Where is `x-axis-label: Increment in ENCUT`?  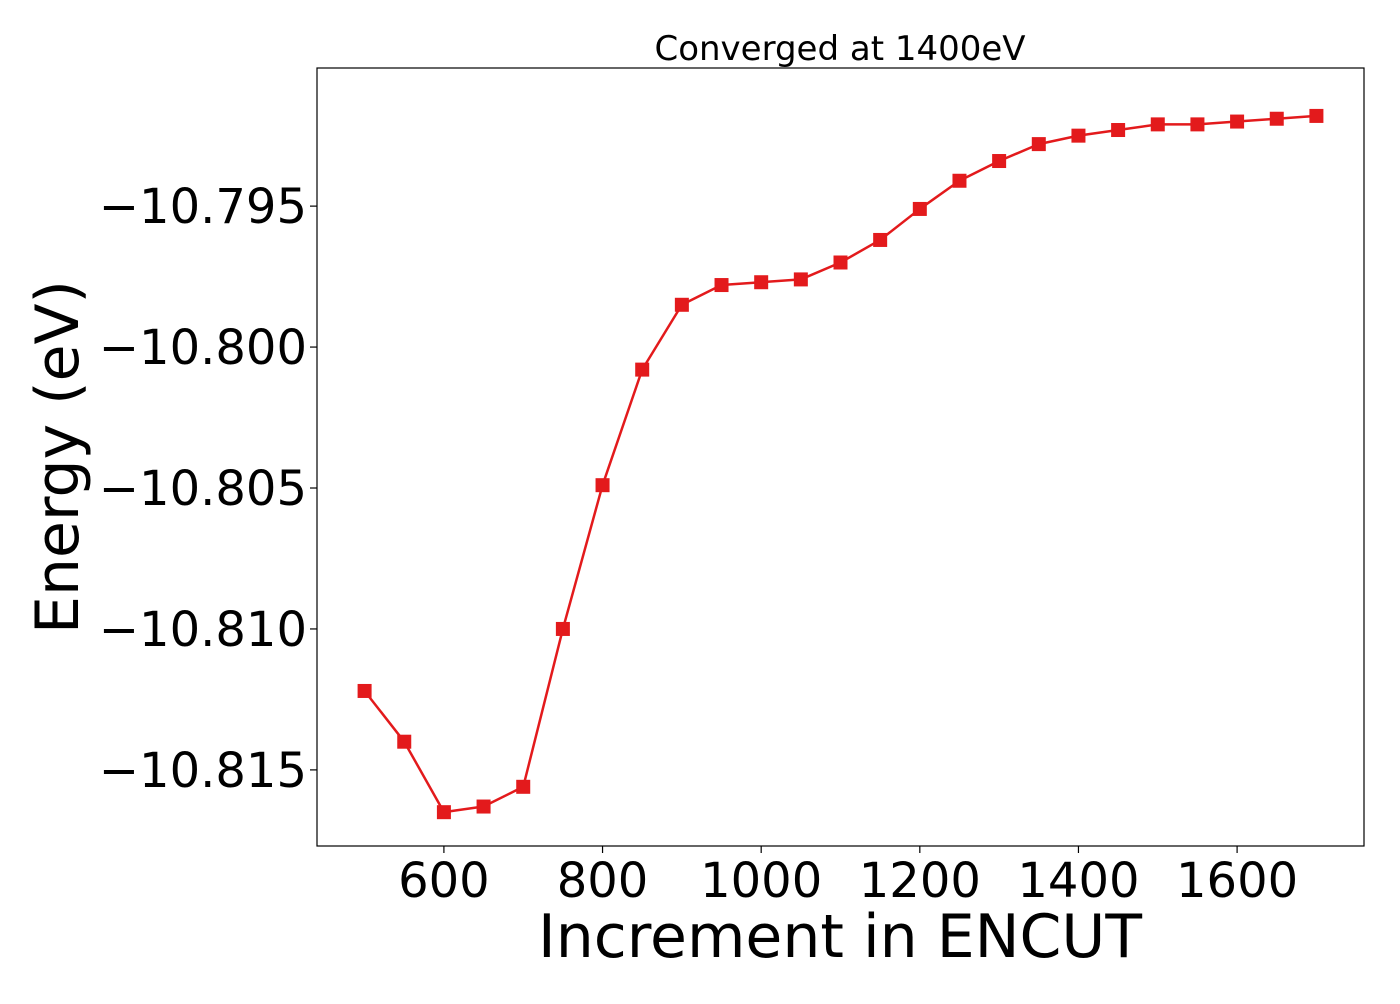
x-axis-label: Increment in ENCUT is located at coordinates (840, 937).